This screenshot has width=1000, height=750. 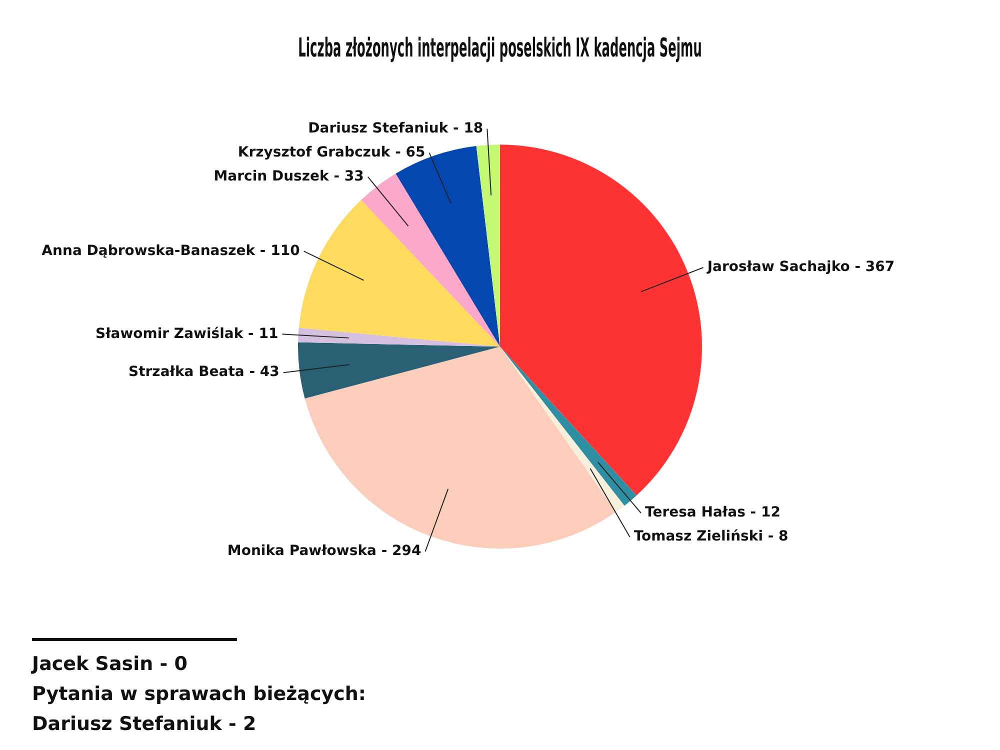 What do you see at coordinates (270, 372) in the screenshot?
I see `data-label: 43` at bounding box center [270, 372].